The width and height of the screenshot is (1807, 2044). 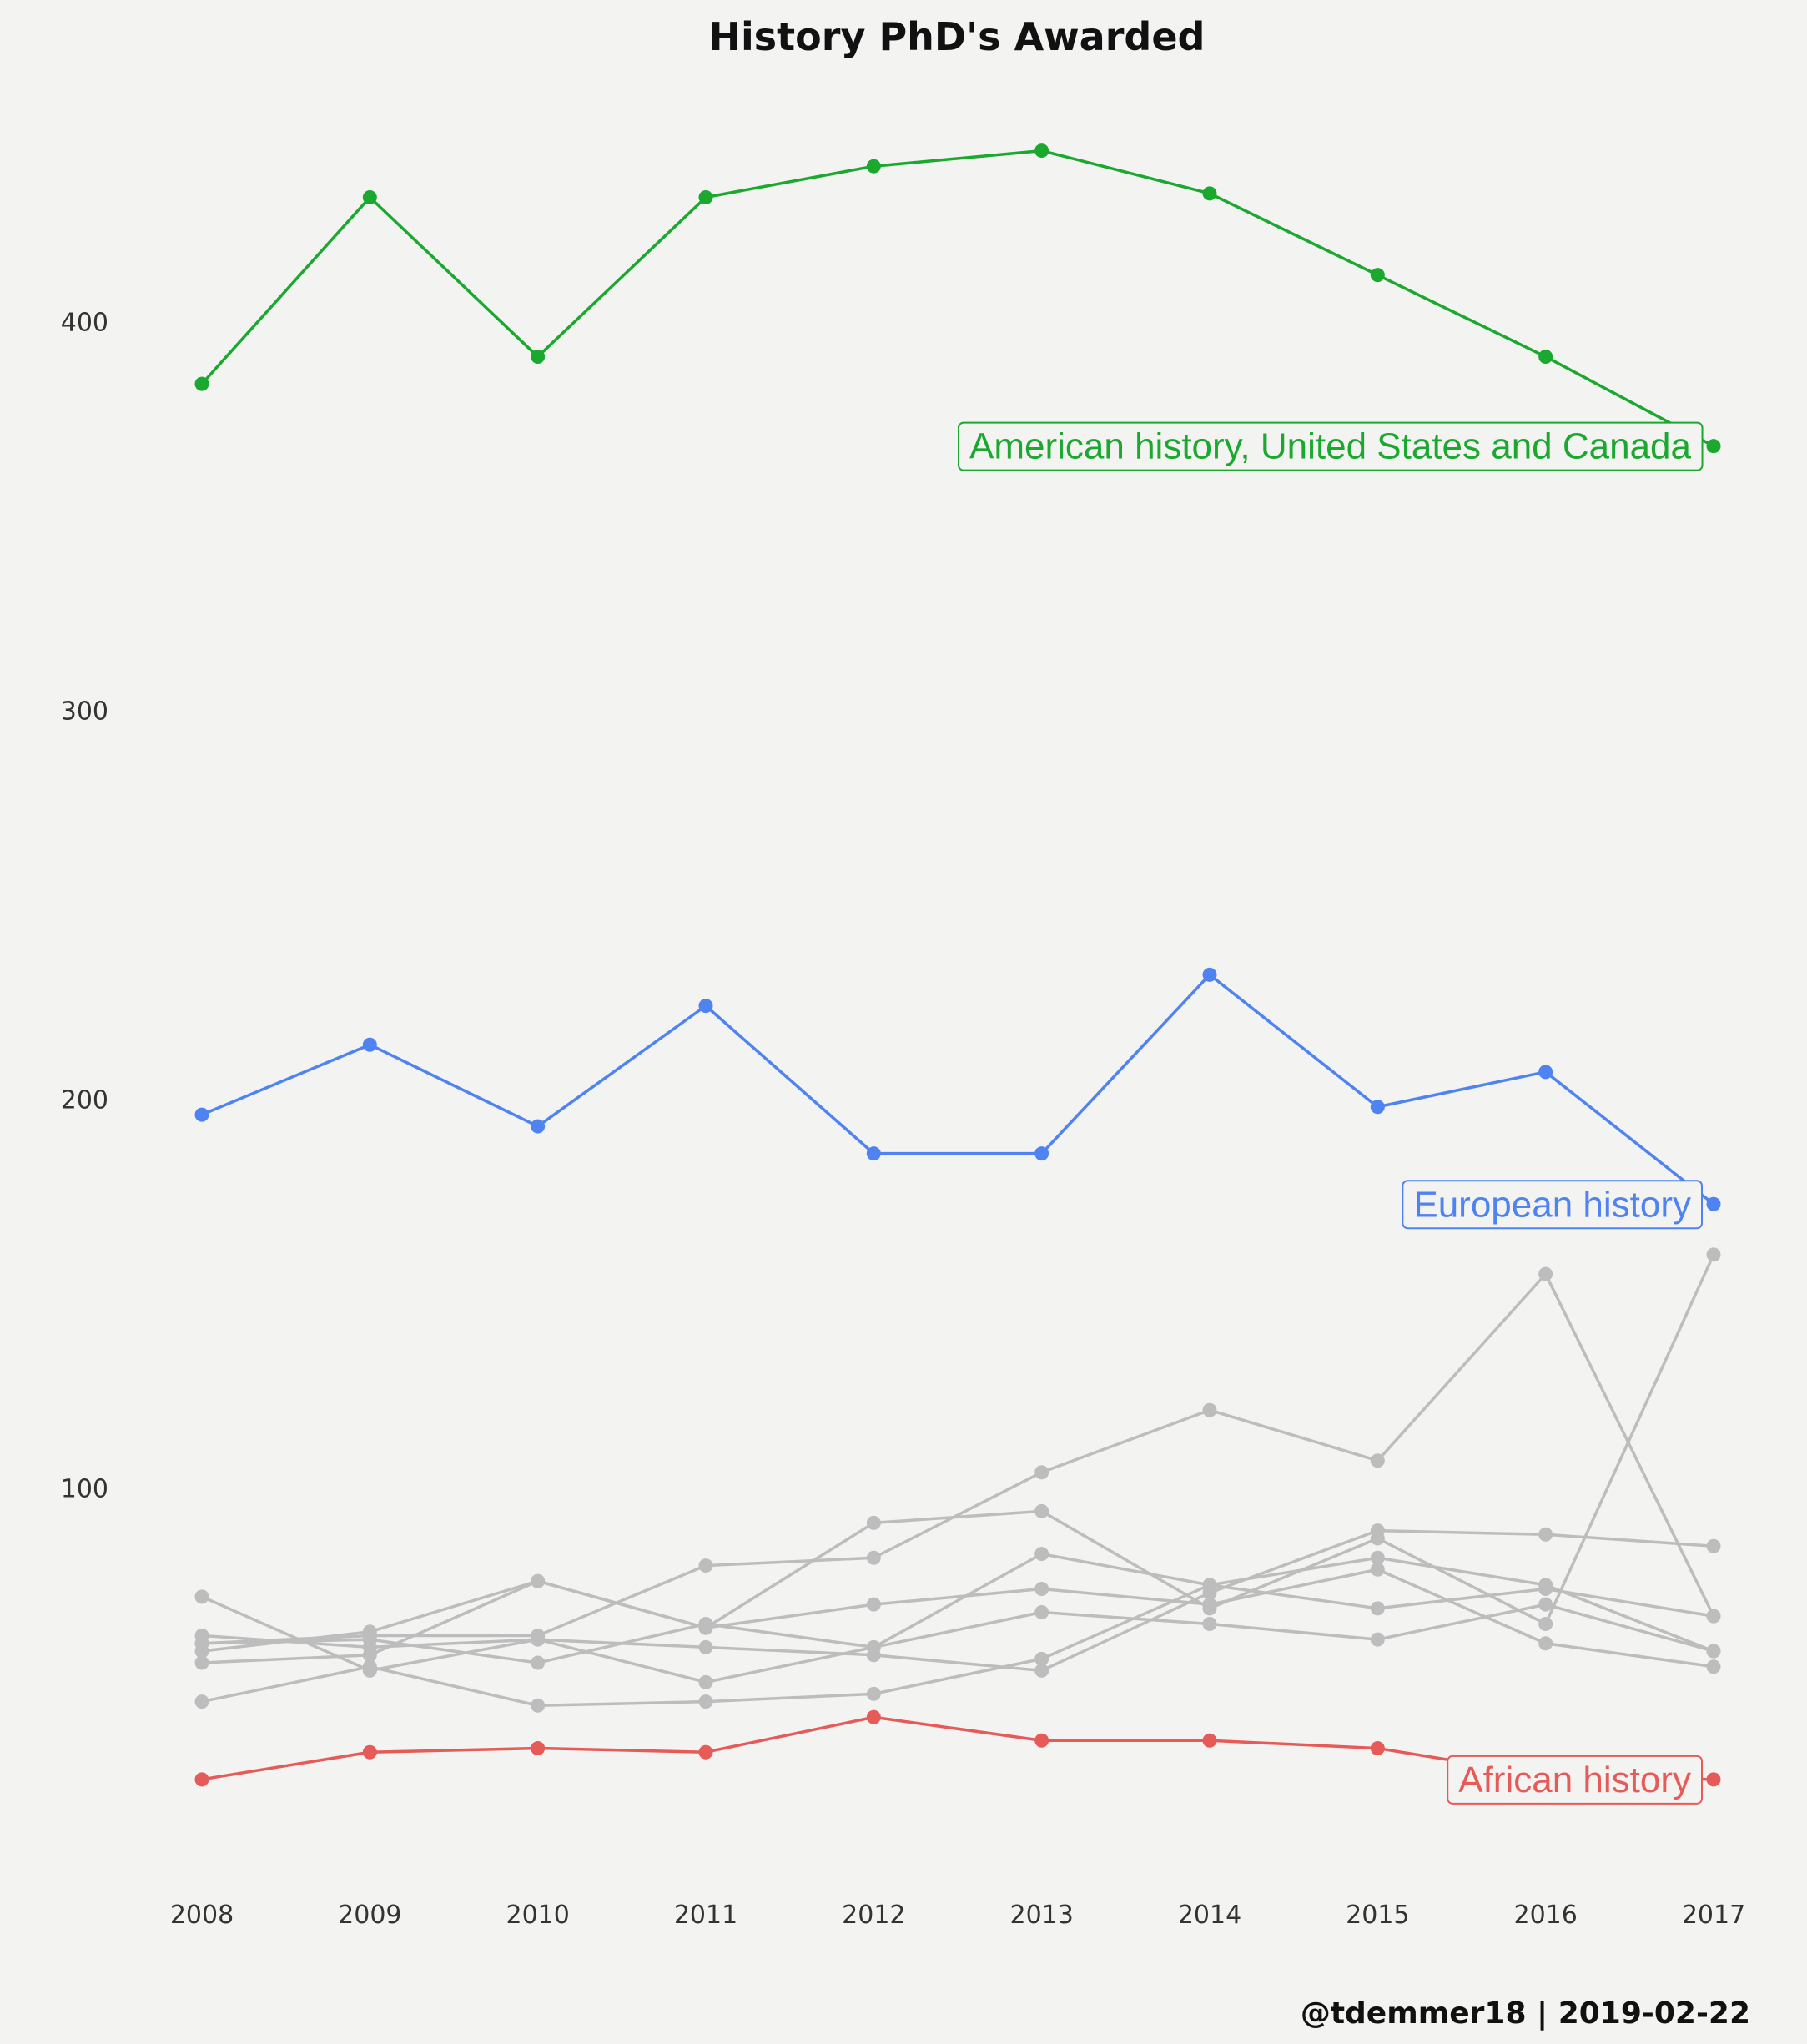 I want to click on other-series-5-line, so click(x=957, y=1618).